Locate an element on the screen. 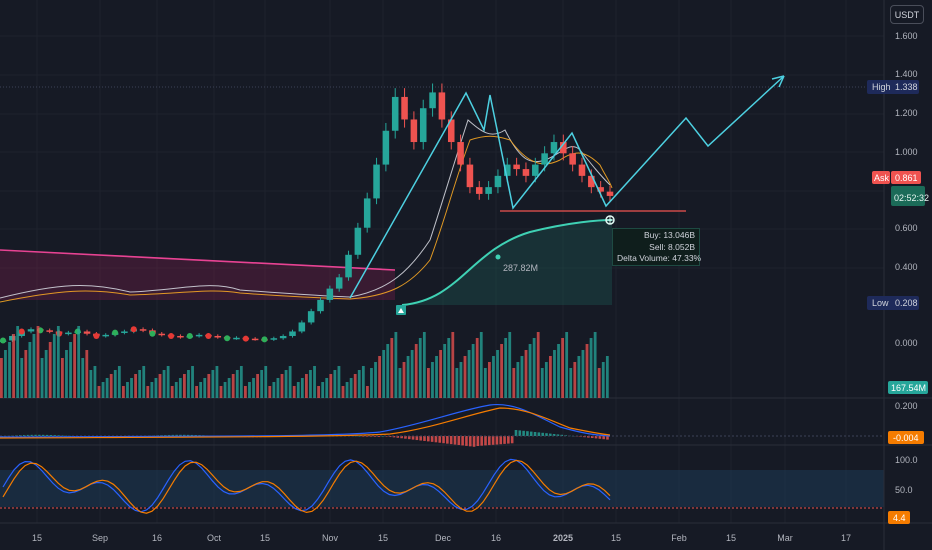 The image size is (932, 550). price-tick: 0.400 is located at coordinates (906, 267).